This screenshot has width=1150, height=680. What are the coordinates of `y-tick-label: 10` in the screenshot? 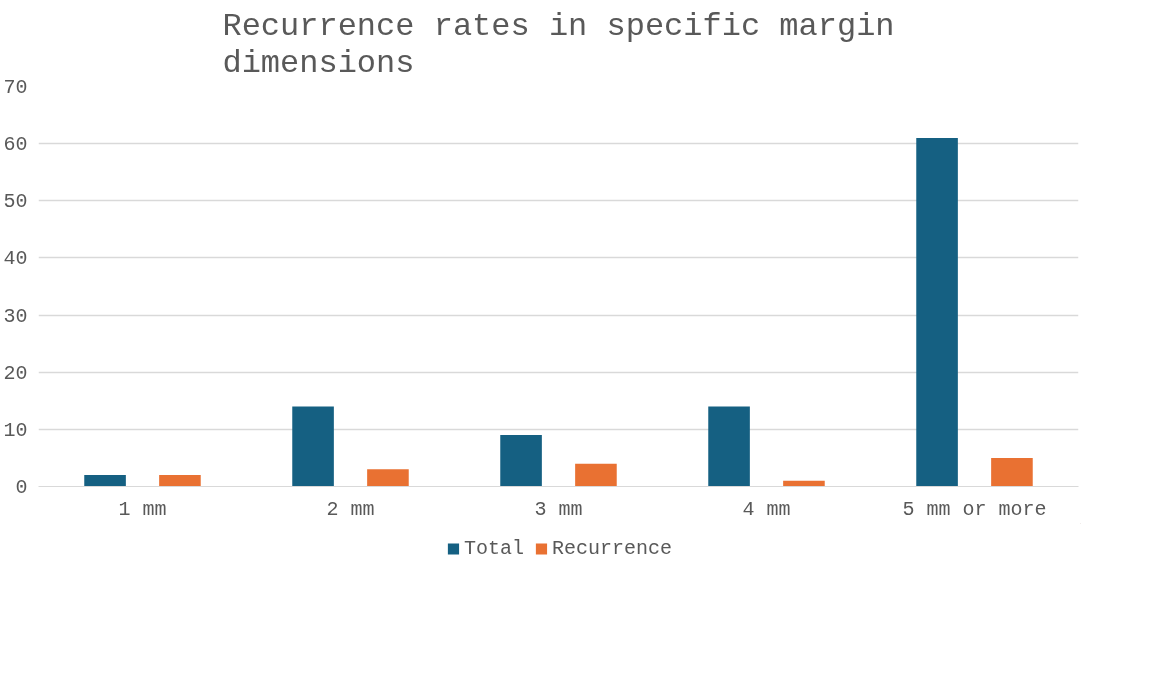 It's located at (15, 430).